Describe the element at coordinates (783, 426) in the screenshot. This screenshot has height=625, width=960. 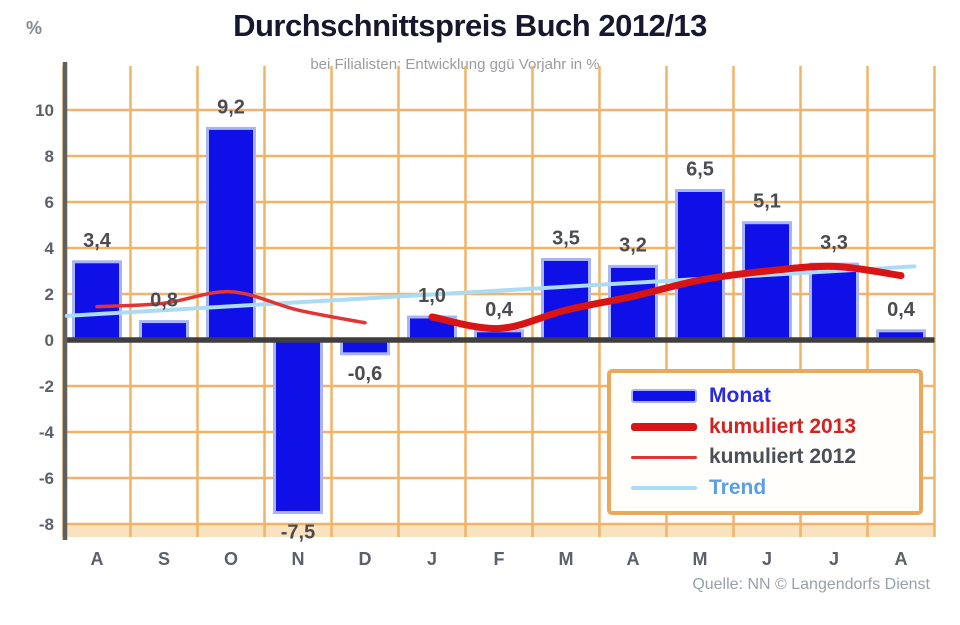
I see `legend-label: kumuliert 2013` at that location.